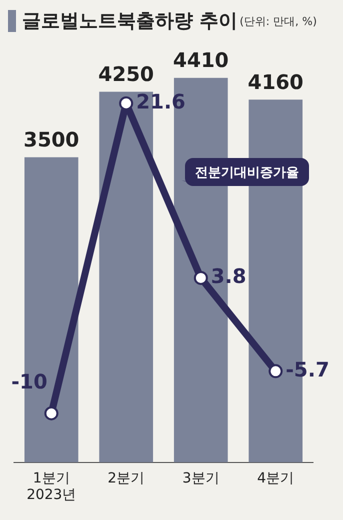 Image resolution: width=343 pixels, height=520 pixels. Describe the element at coordinates (275, 478) in the screenshot. I see `x-tick-label: 4분기` at that location.